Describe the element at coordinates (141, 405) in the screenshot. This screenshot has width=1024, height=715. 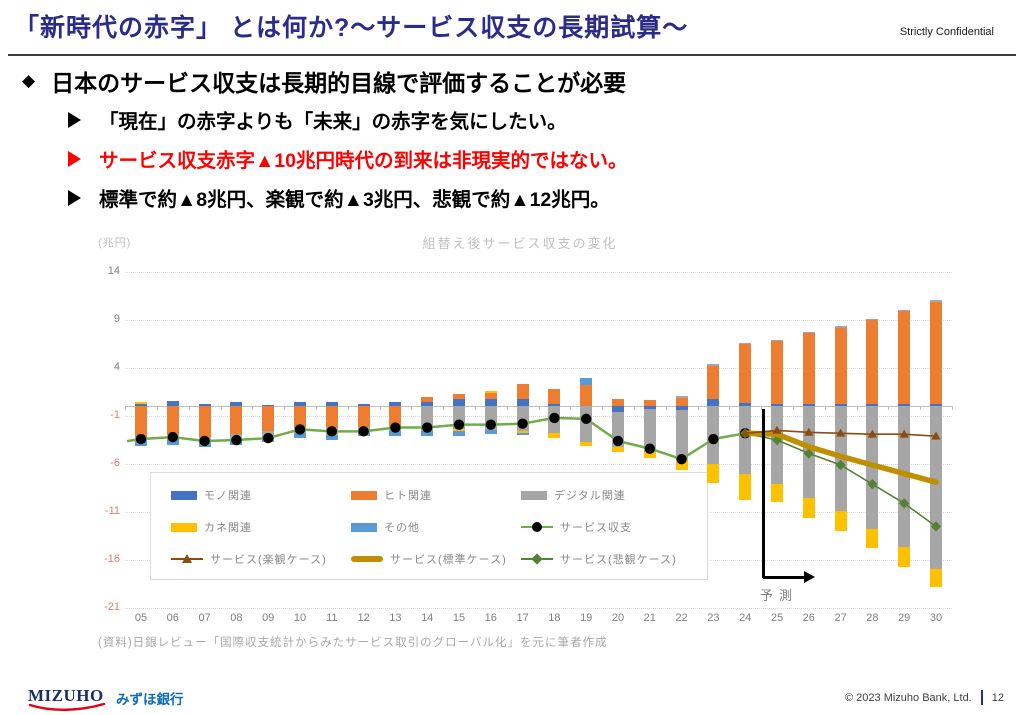
I see `bar-segment-05-blue` at that location.